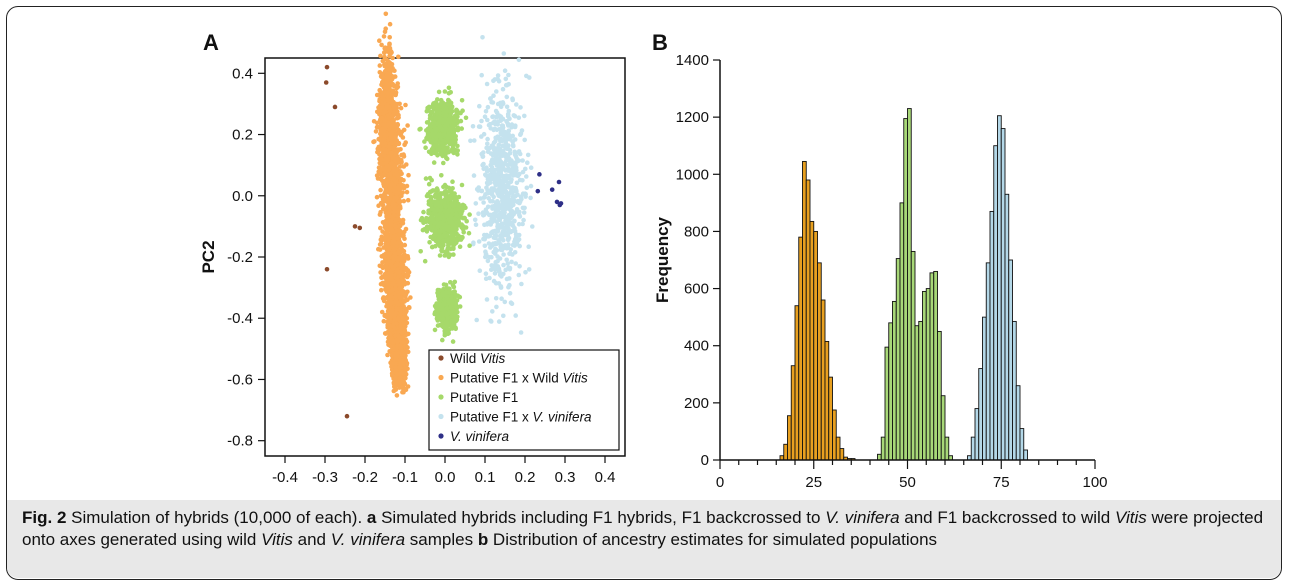 Image resolution: width=1290 pixels, height=586 pixels. Describe the element at coordinates (240, 379) in the screenshot. I see `y-tick-label: -0.6` at that location.